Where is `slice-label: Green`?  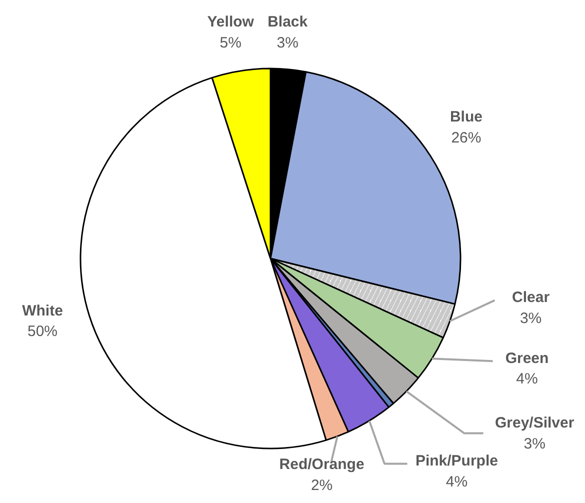
slice-label: Green is located at coordinates (527, 358).